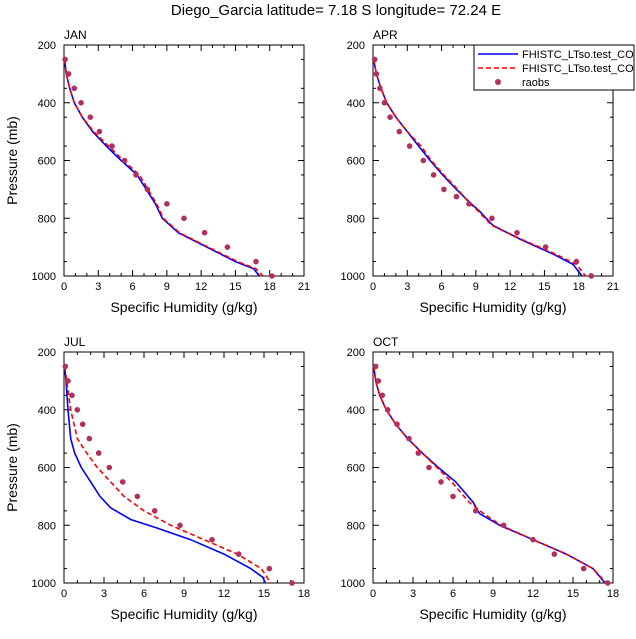  I want to click on legend-label: raobs, so click(536, 83).